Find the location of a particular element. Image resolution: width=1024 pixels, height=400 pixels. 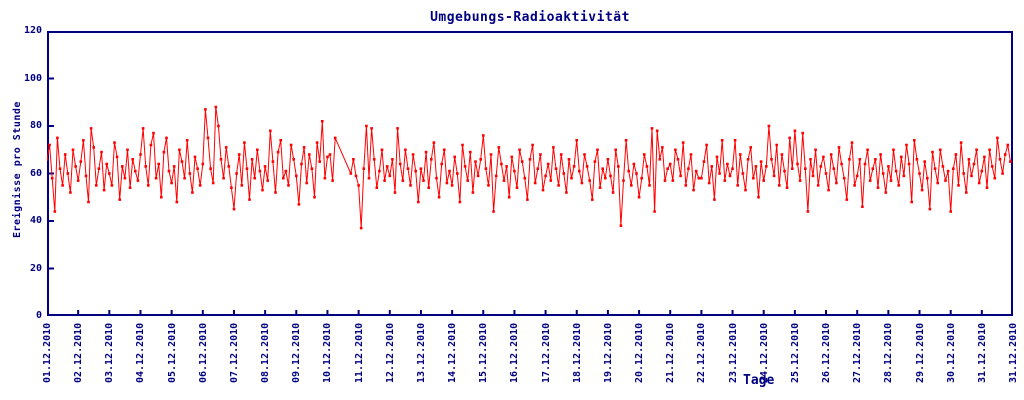

chart-title: Umgebungs-Radioaktivität is located at coordinates (530, 17).